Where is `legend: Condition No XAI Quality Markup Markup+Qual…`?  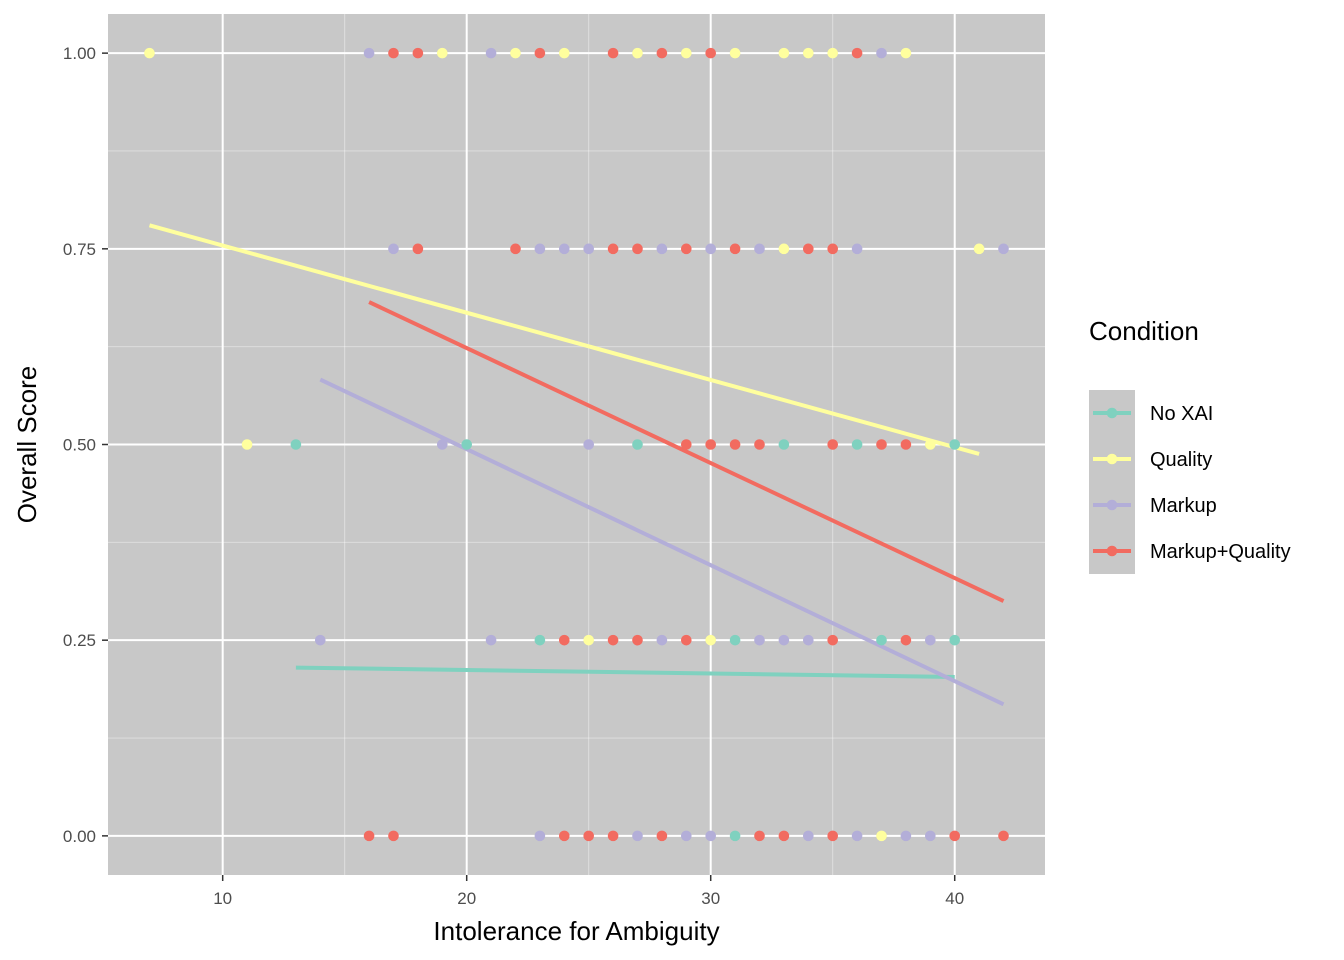
legend: Condition No XAI Quality Markup Markup+Qual… is located at coordinates (1190, 445).